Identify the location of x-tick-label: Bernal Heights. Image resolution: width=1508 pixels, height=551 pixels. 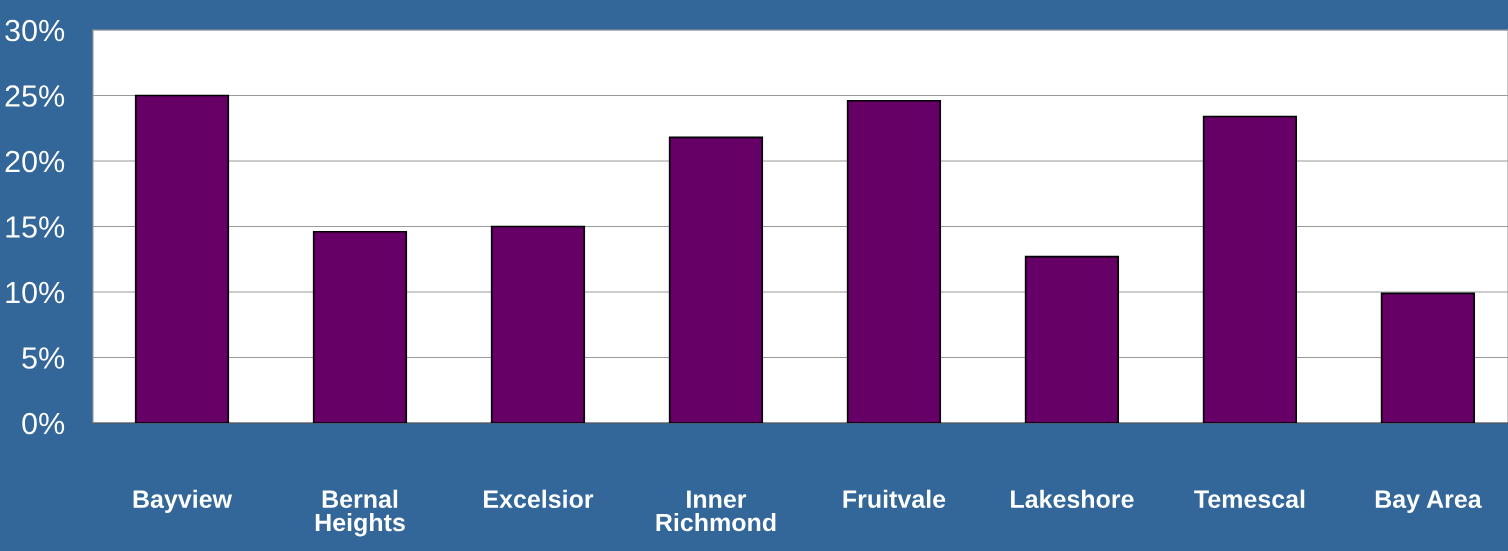
(360, 513).